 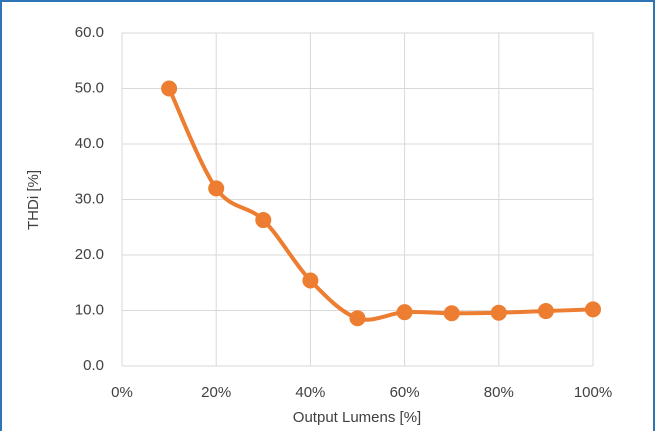 What do you see at coordinates (216, 392) in the screenshot?
I see `x-tick-label: 20%` at bounding box center [216, 392].